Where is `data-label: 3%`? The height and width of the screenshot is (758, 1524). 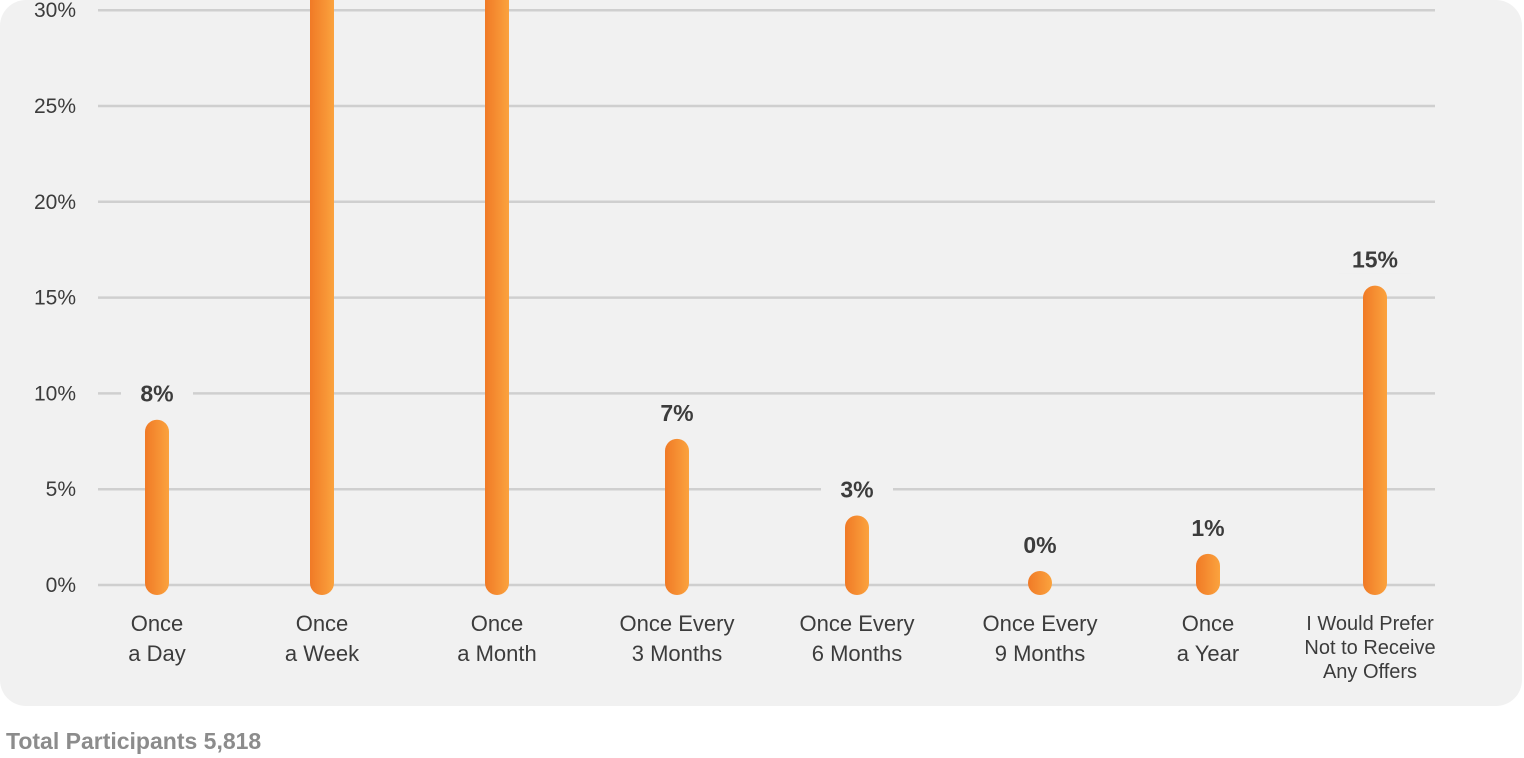
data-label: 3% is located at coordinates (856, 490).